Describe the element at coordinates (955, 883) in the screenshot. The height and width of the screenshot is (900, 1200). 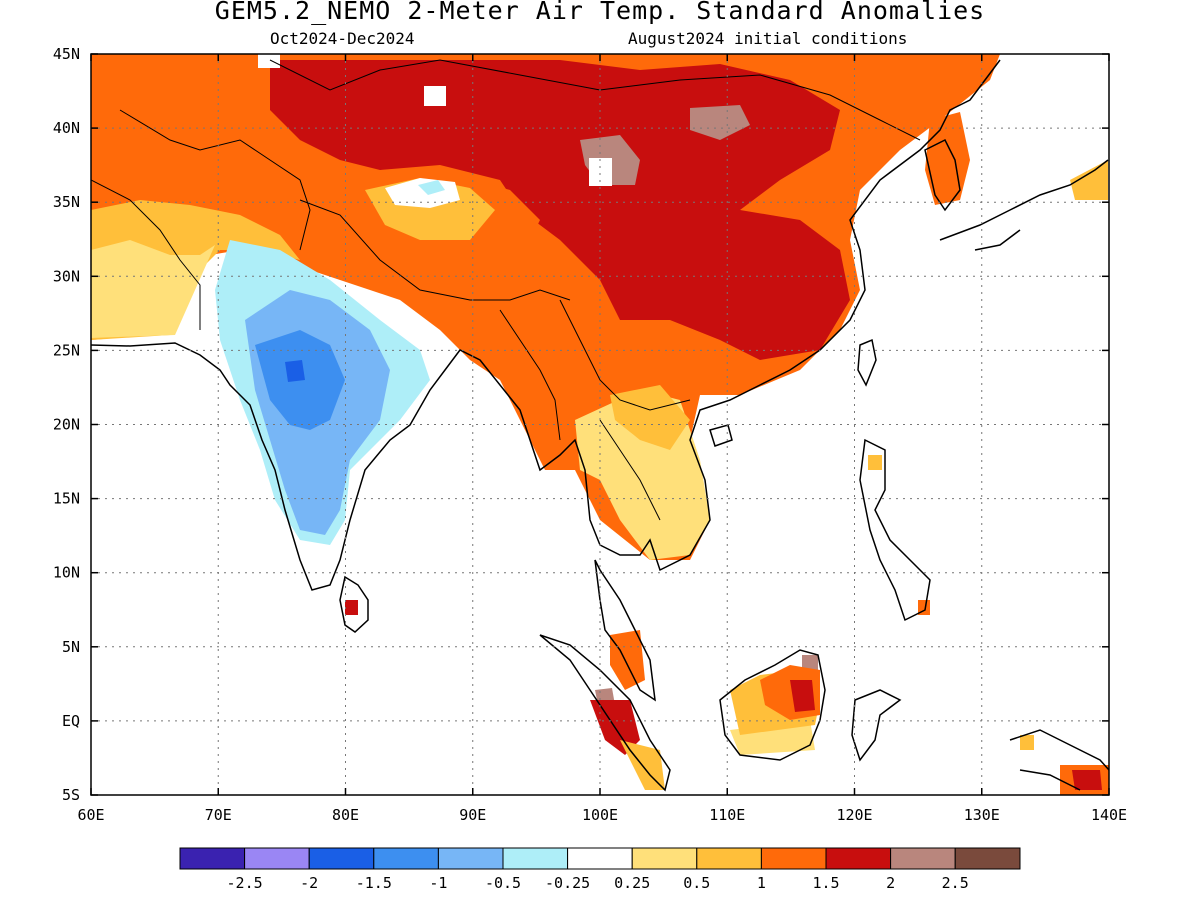
I see `colorbar-label-2.5: 2.5` at that location.